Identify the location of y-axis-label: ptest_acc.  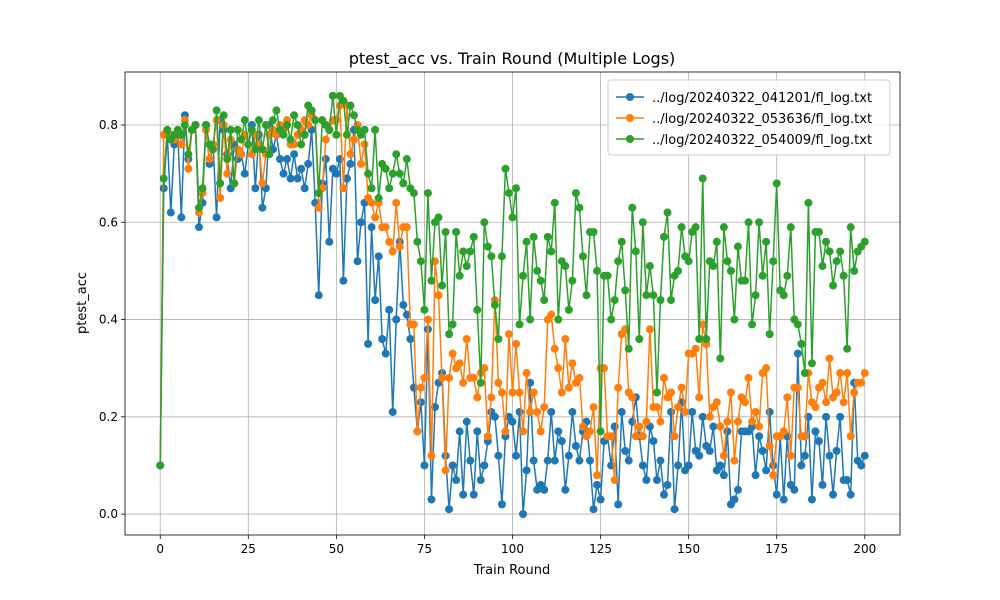
(82, 303).